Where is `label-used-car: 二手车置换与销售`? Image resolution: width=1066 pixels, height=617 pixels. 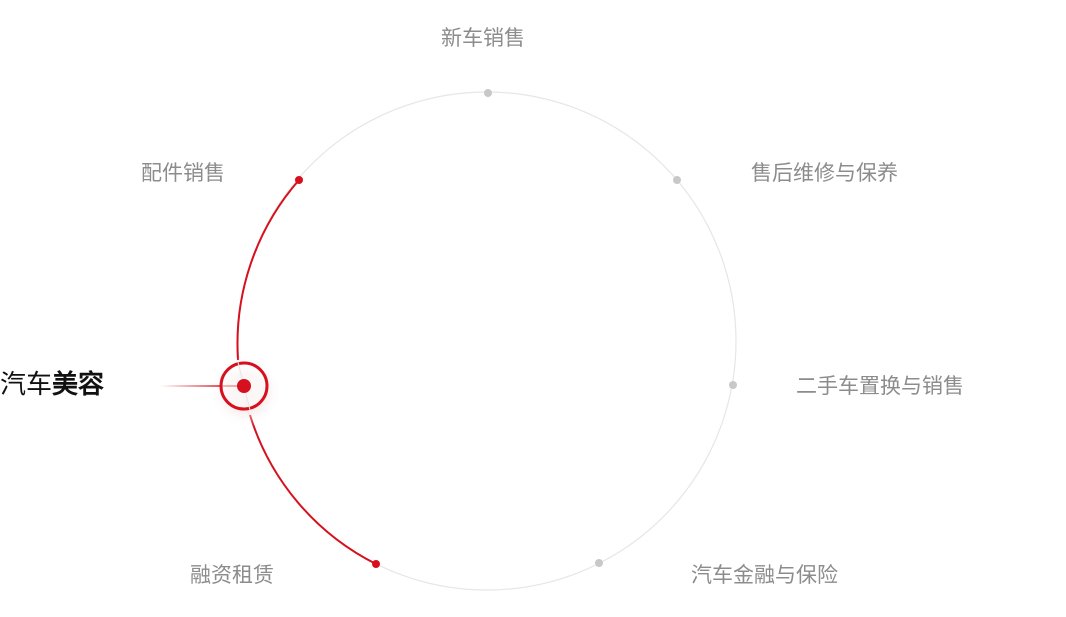
label-used-car: 二手车置换与销售 is located at coordinates (880, 386).